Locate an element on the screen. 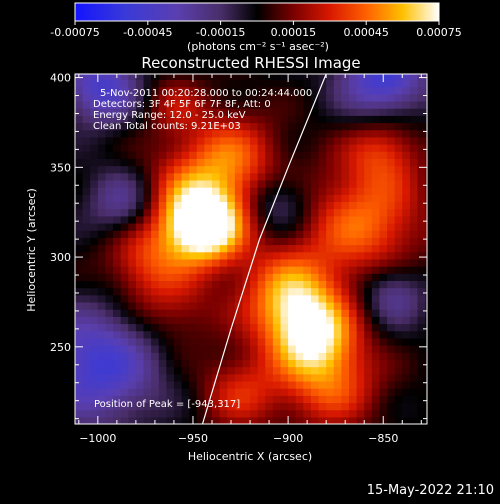  colorbar-tick-label: -0.00015 is located at coordinates (220, 32).